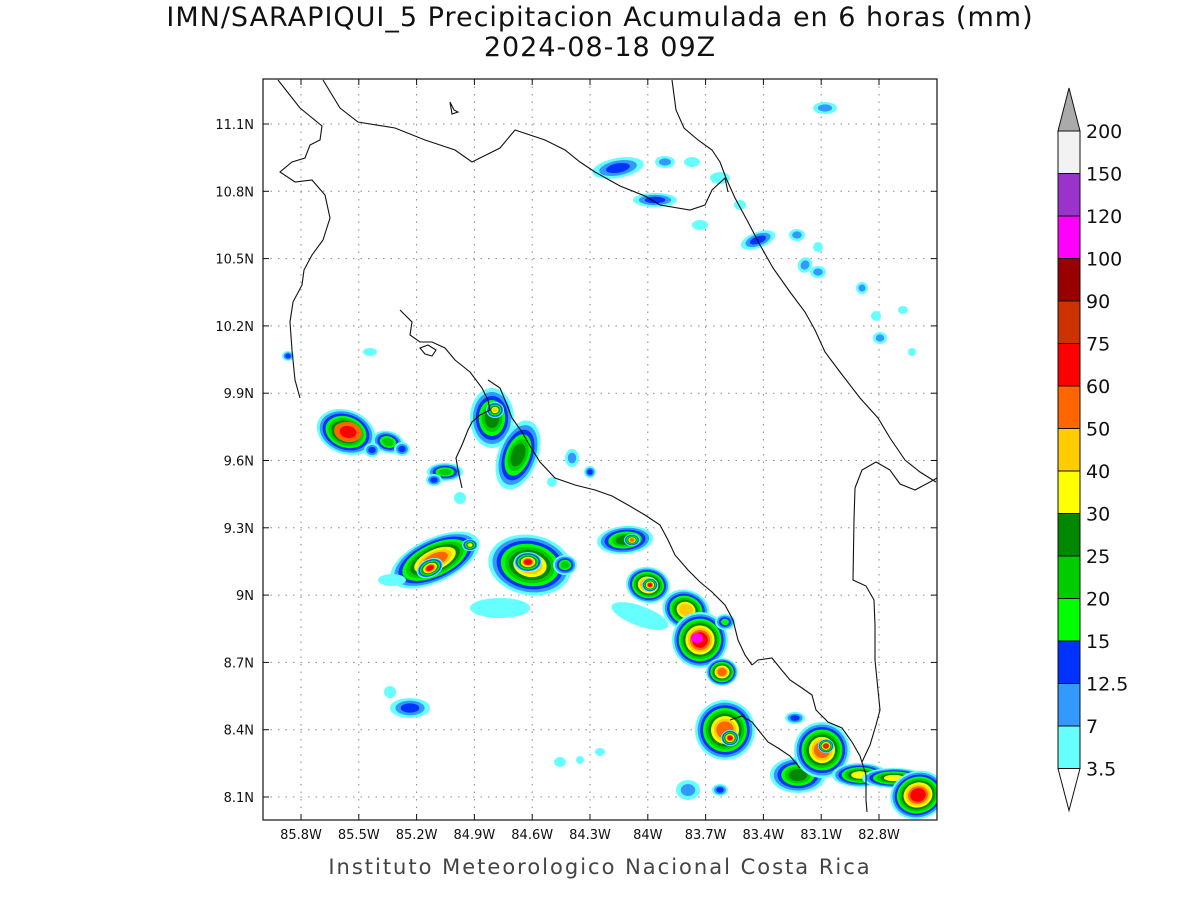  Describe the element at coordinates (1107, 685) in the screenshot. I see `colorbar-label: 12.5` at that location.